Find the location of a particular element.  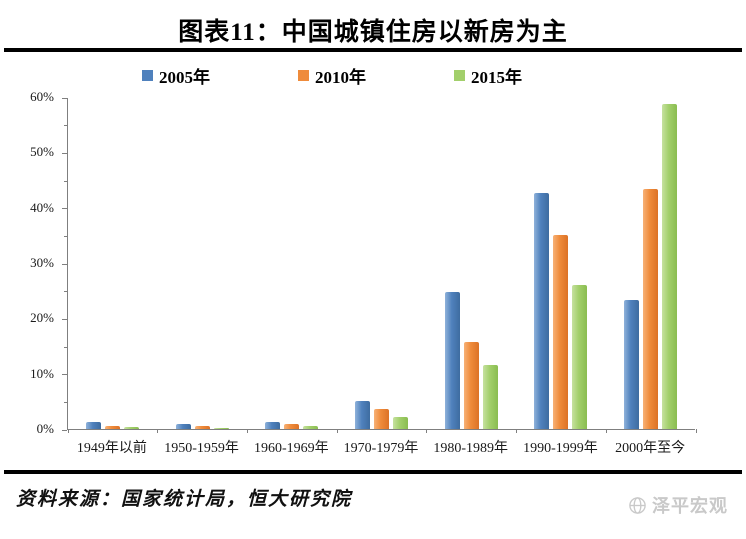

watermark: 泽平宏观 is located at coordinates (678, 505).